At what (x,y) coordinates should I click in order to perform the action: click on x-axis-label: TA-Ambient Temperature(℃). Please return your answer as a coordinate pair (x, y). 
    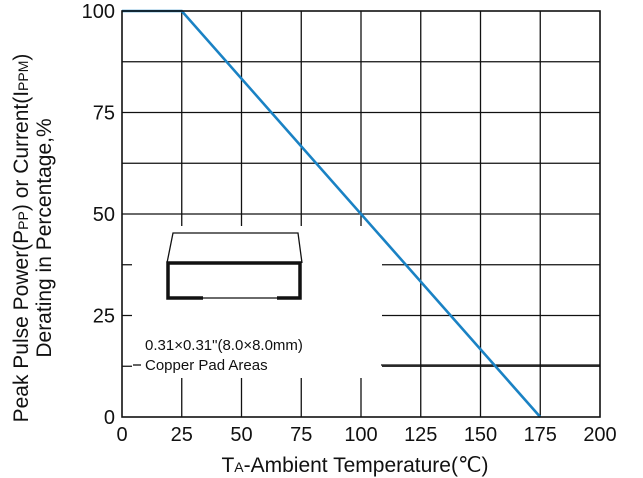
    Looking at the image, I should click on (354, 465).